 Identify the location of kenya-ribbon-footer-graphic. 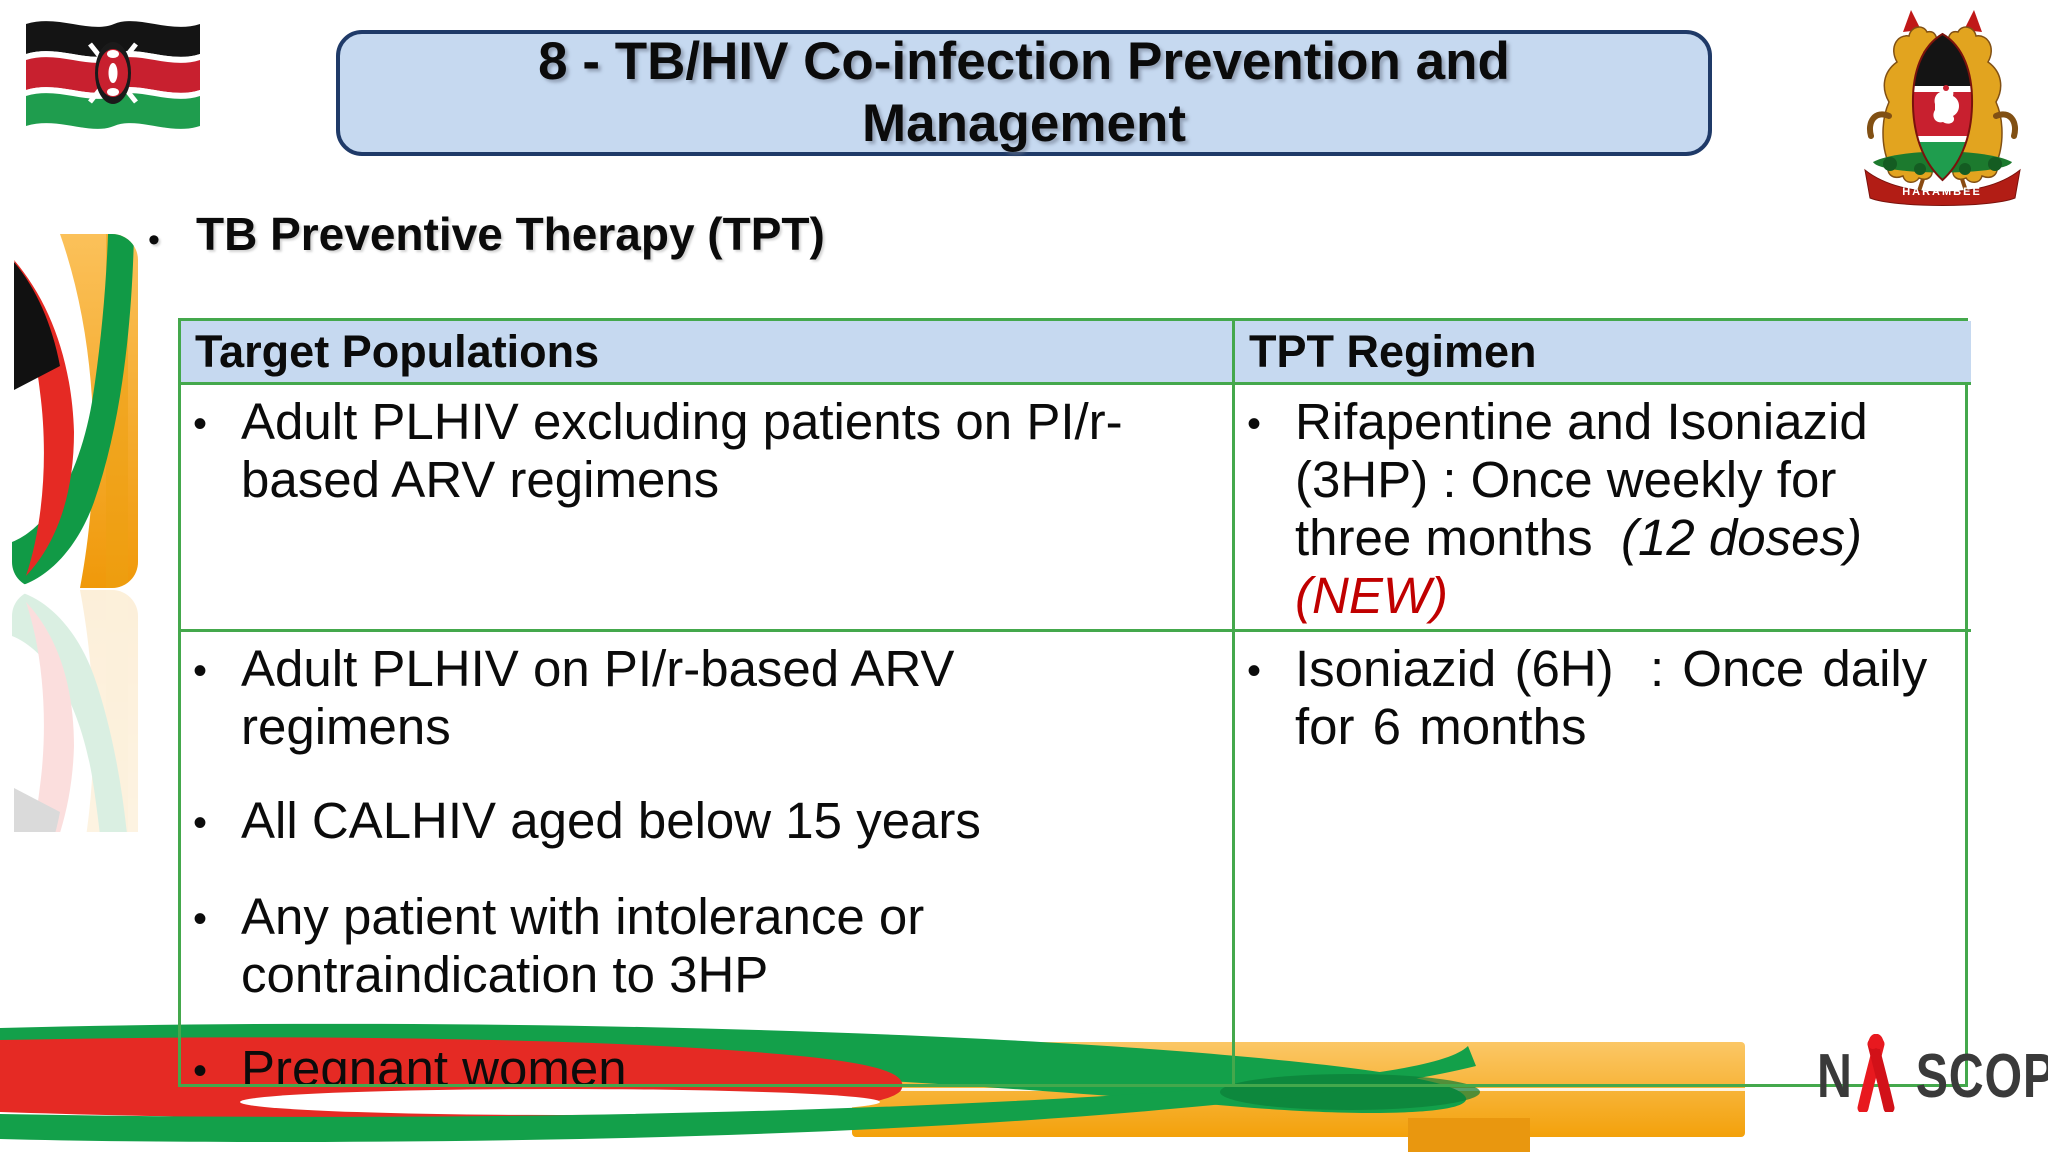
(872, 1087).